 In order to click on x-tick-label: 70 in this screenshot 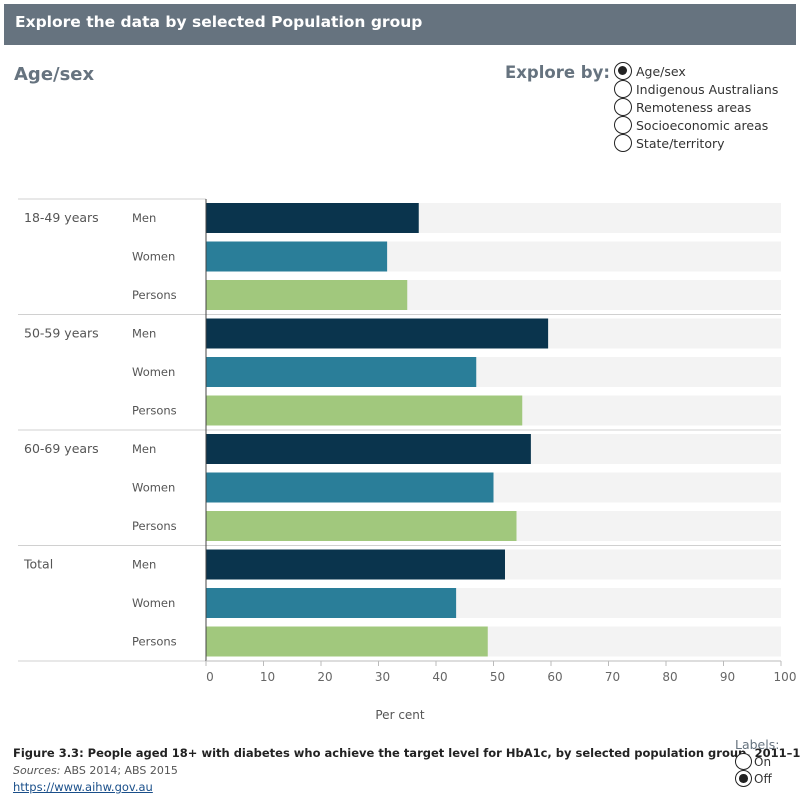, I will do `click(612, 677)`.